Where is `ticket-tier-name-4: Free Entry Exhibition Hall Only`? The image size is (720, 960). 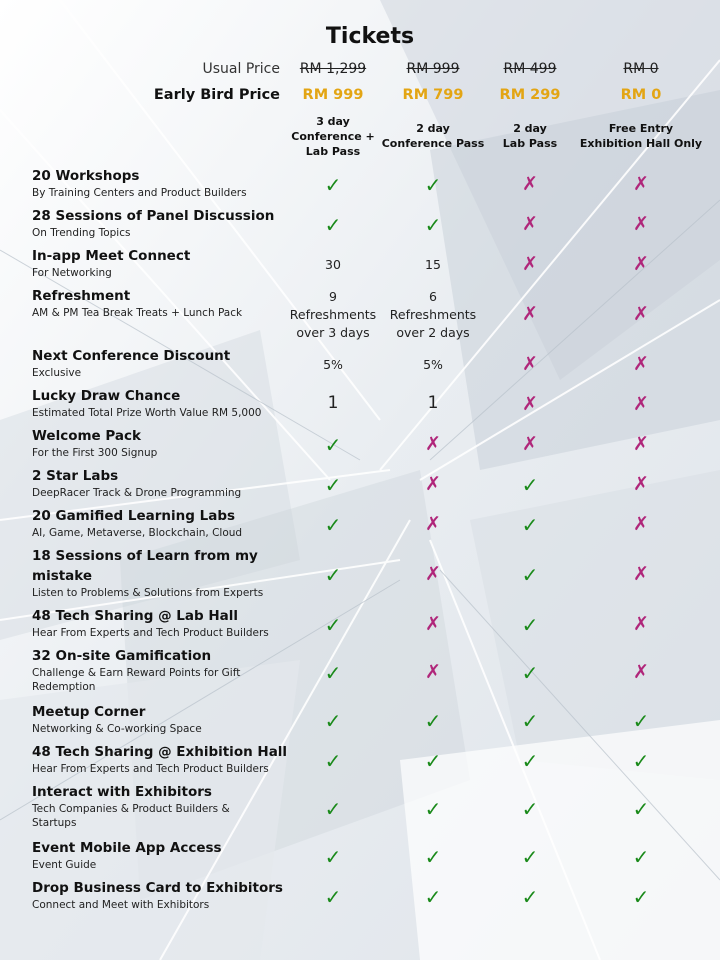 ticket-tier-name-4: Free Entry Exhibition Hall Only is located at coordinates (641, 136).